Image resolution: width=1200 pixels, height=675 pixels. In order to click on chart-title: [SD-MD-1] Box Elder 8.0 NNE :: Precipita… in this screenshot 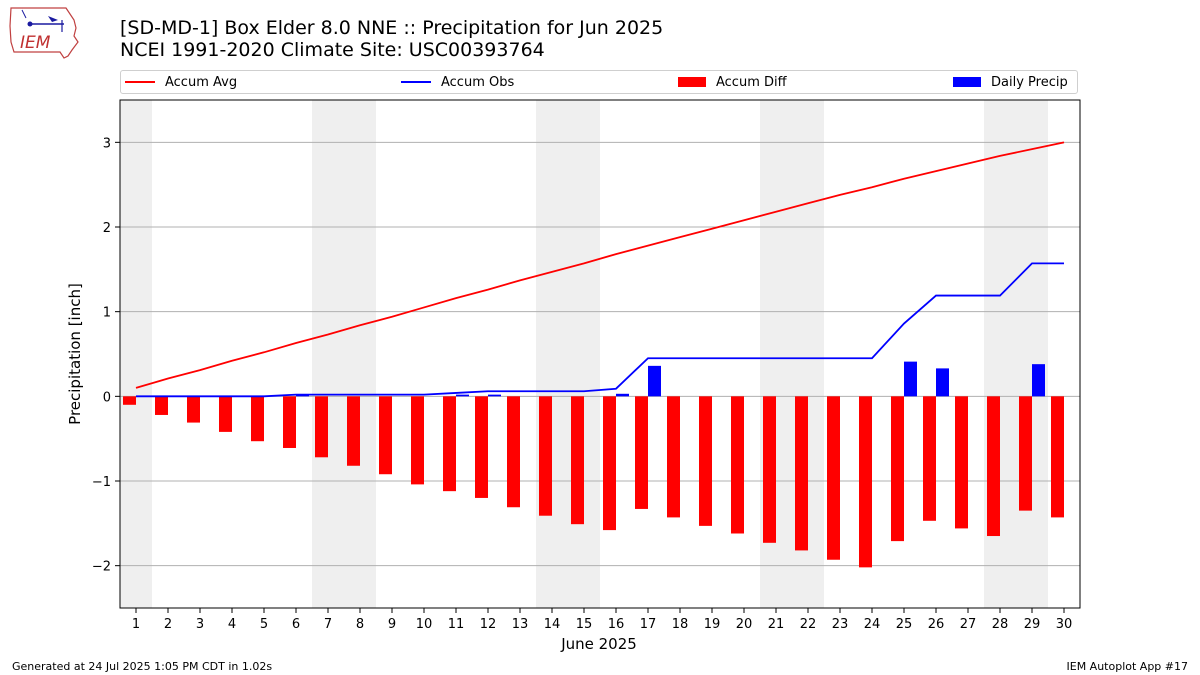, I will do `click(392, 28)`.